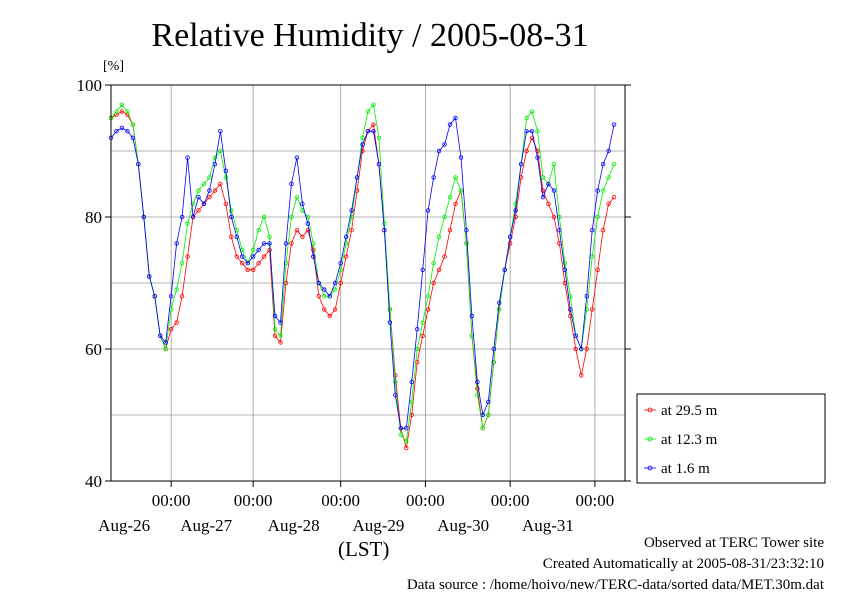  What do you see at coordinates (294, 525) in the screenshot?
I see `x-tick-date-label: Aug-28` at bounding box center [294, 525].